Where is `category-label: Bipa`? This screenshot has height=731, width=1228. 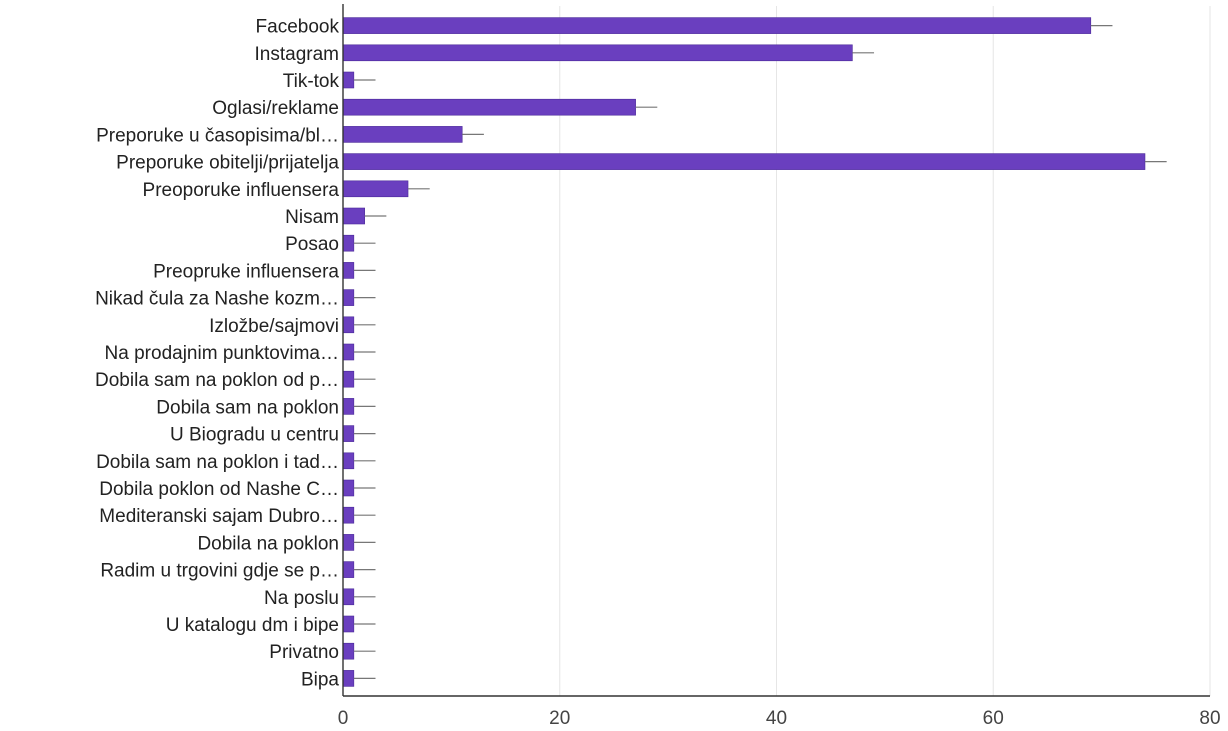 category-label: Bipa is located at coordinates (320, 679).